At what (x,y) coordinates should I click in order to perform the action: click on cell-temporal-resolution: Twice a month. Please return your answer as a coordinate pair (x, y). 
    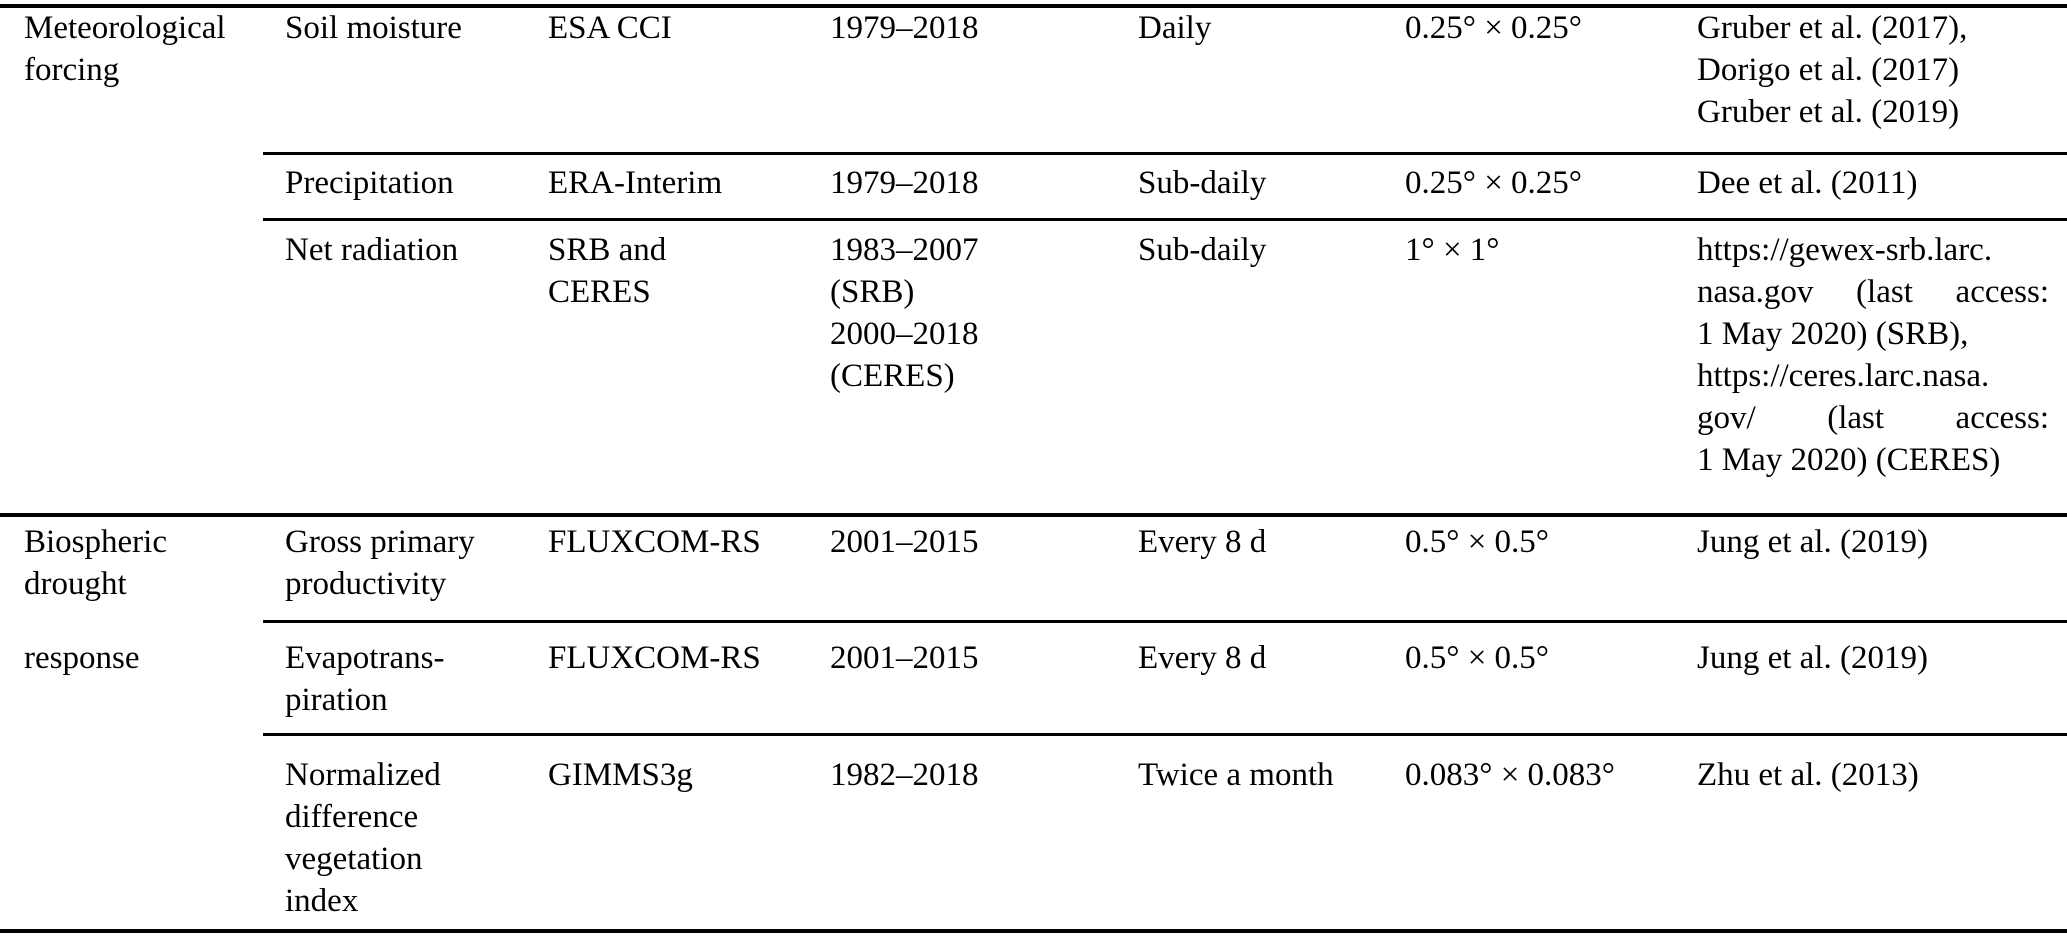
    Looking at the image, I should click on (1236, 775).